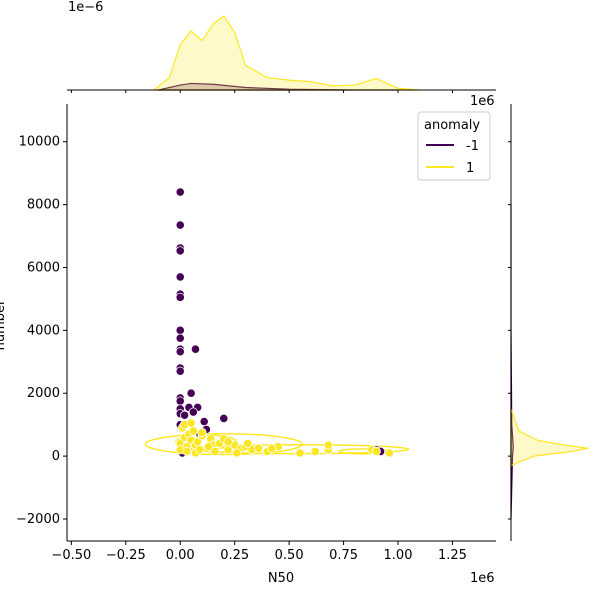 The width and height of the screenshot is (600, 600). I want to click on x-offset-label: 1e6, so click(482, 578).